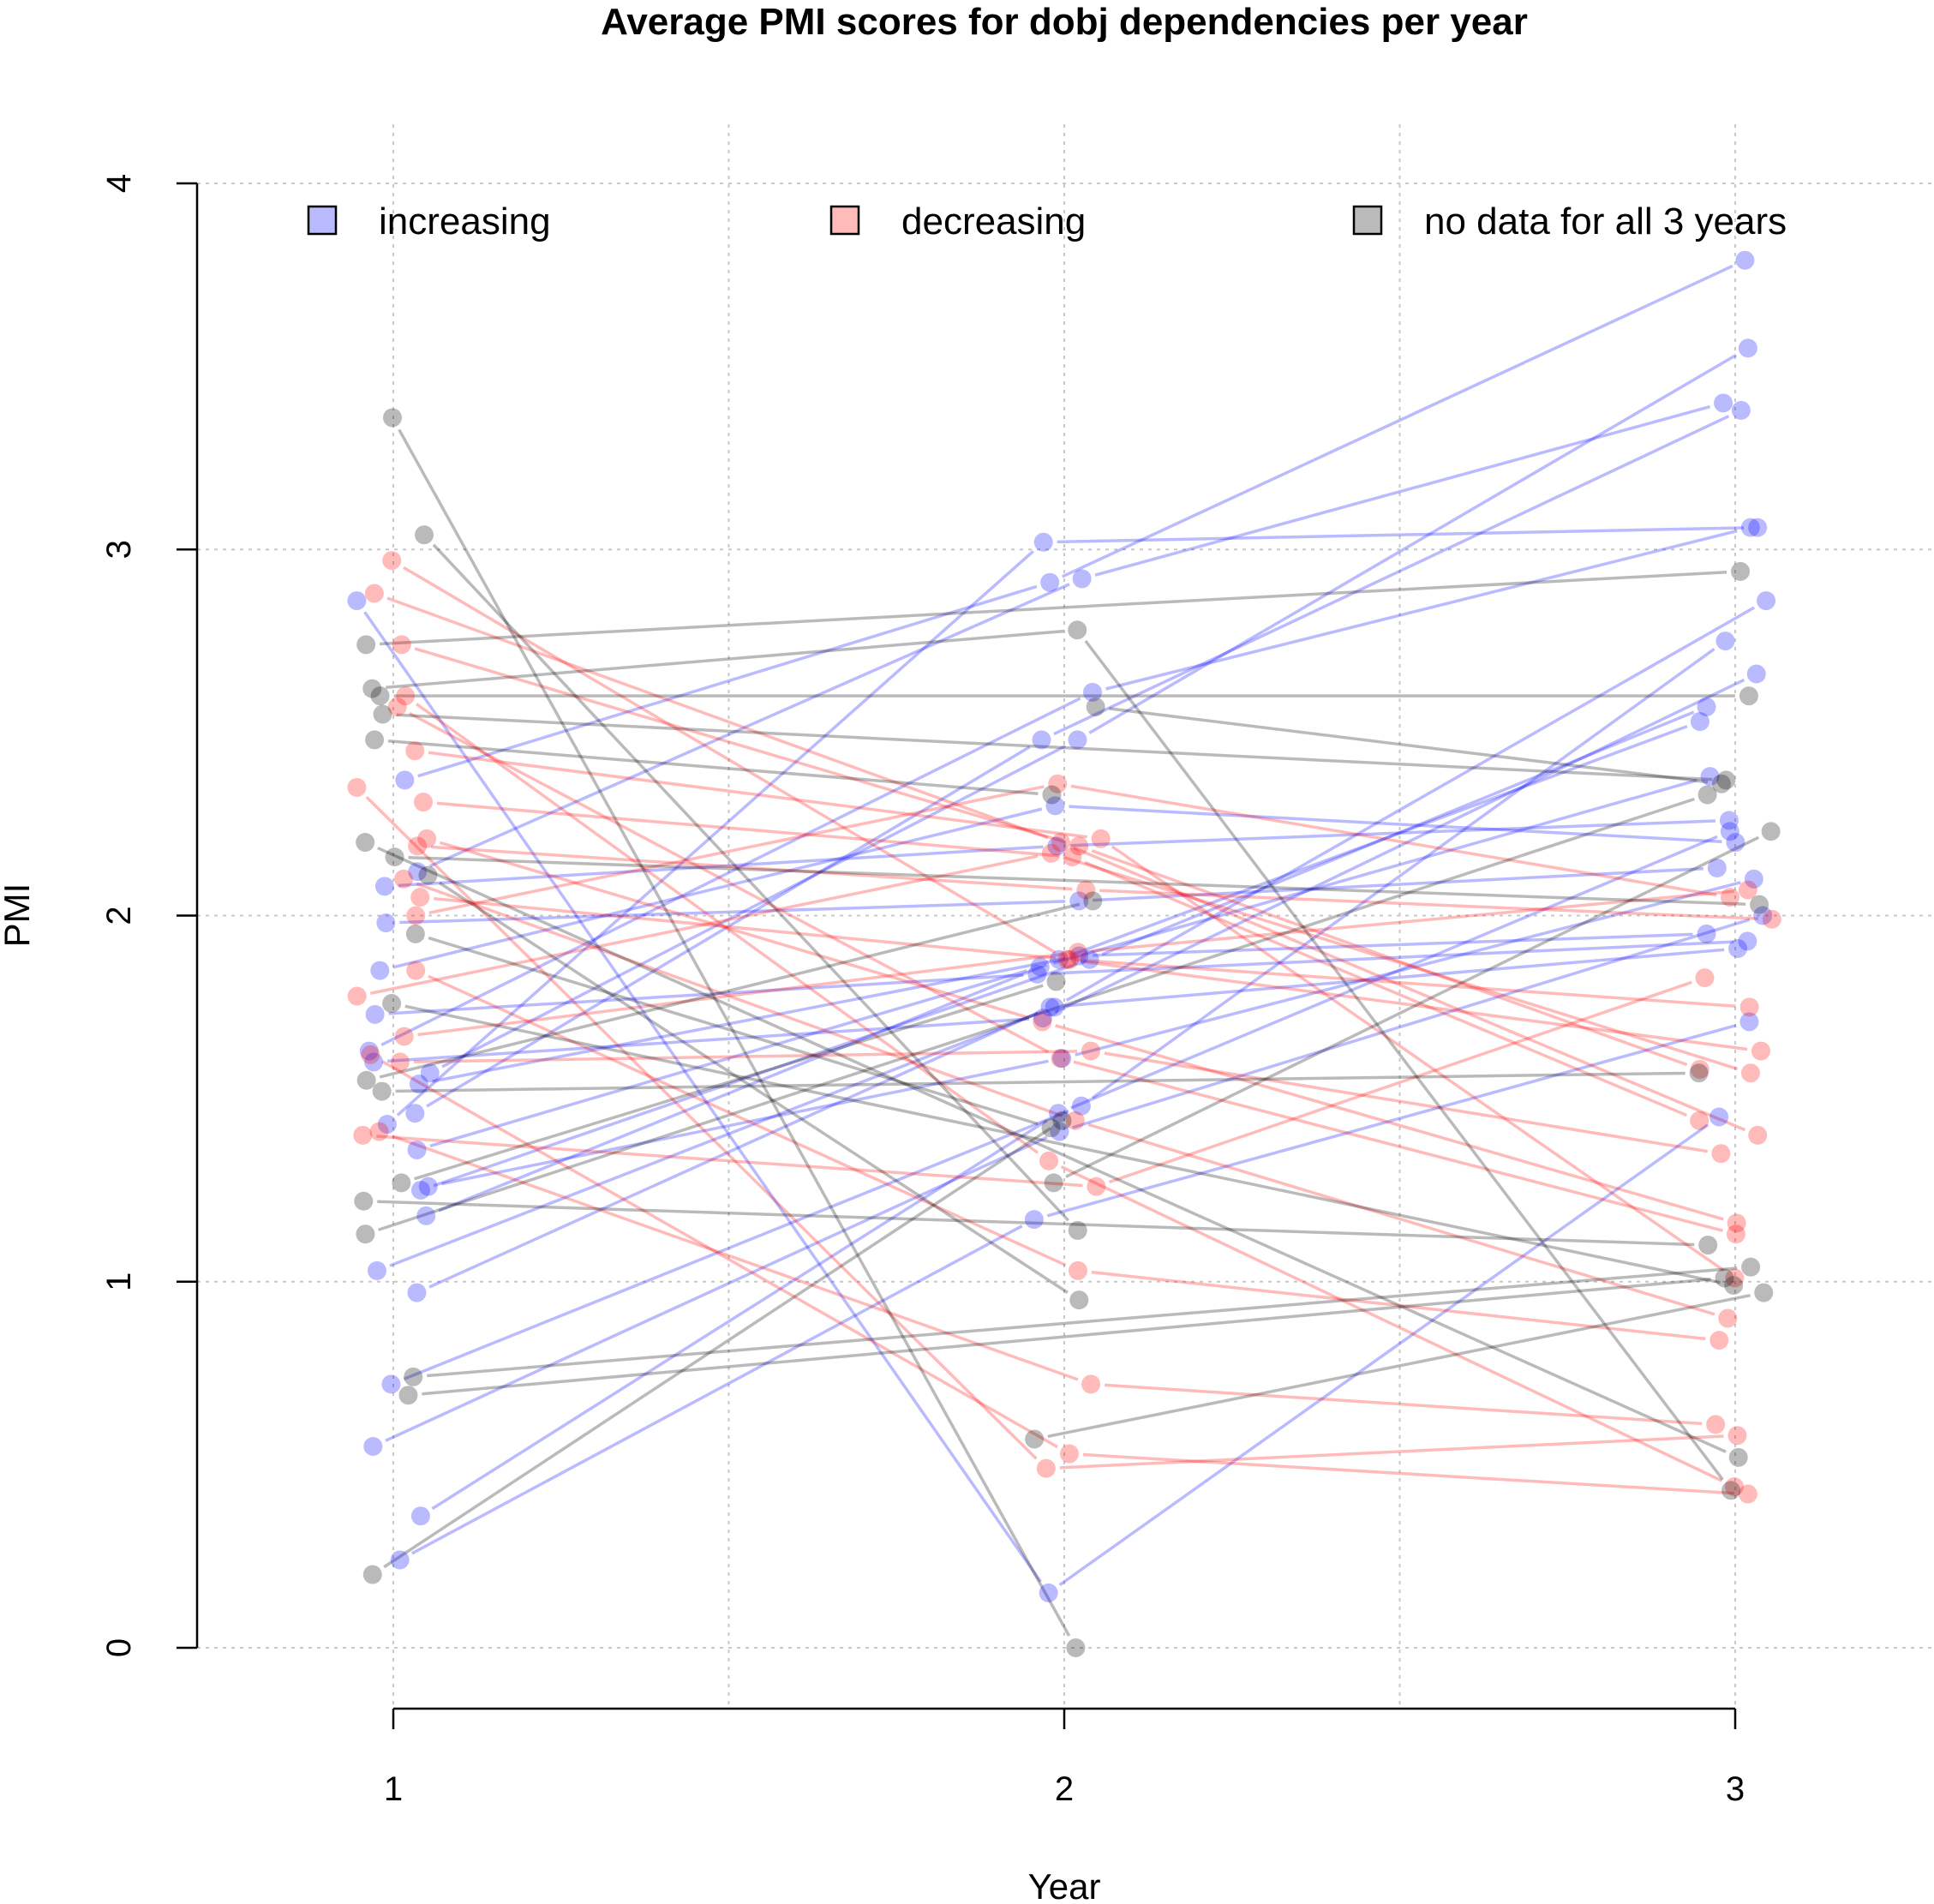  I want to click on y-tick-label-0: 0, so click(119, 1648).